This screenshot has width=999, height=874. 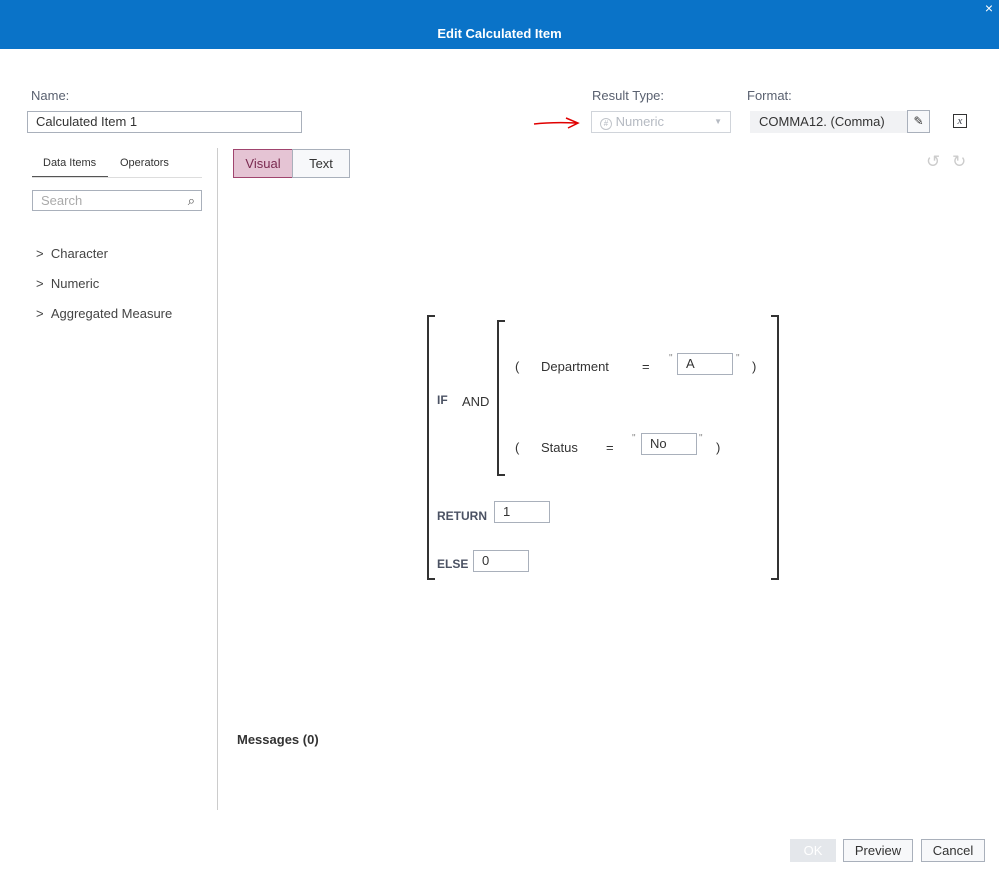 What do you see at coordinates (321, 163) in the screenshot?
I see `tab-text: Text` at bounding box center [321, 163].